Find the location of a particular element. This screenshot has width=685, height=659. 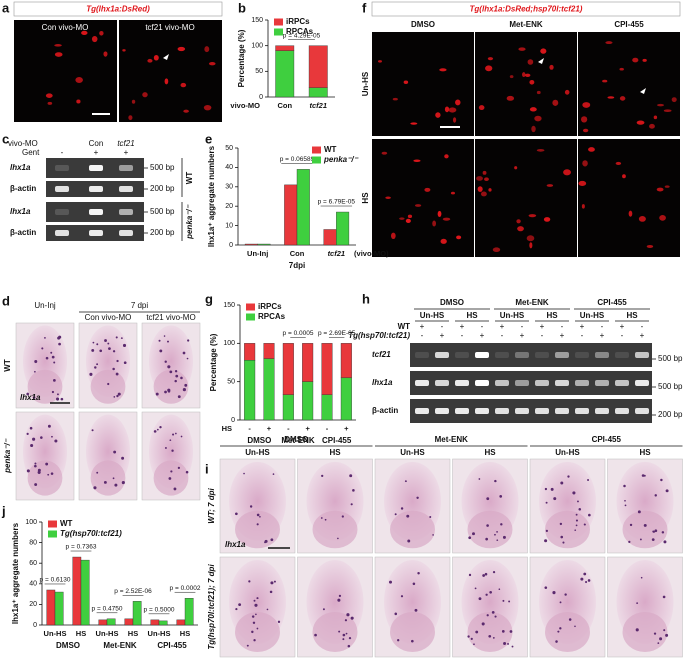

y-tick-label: 0 is located at coordinates (231, 245).